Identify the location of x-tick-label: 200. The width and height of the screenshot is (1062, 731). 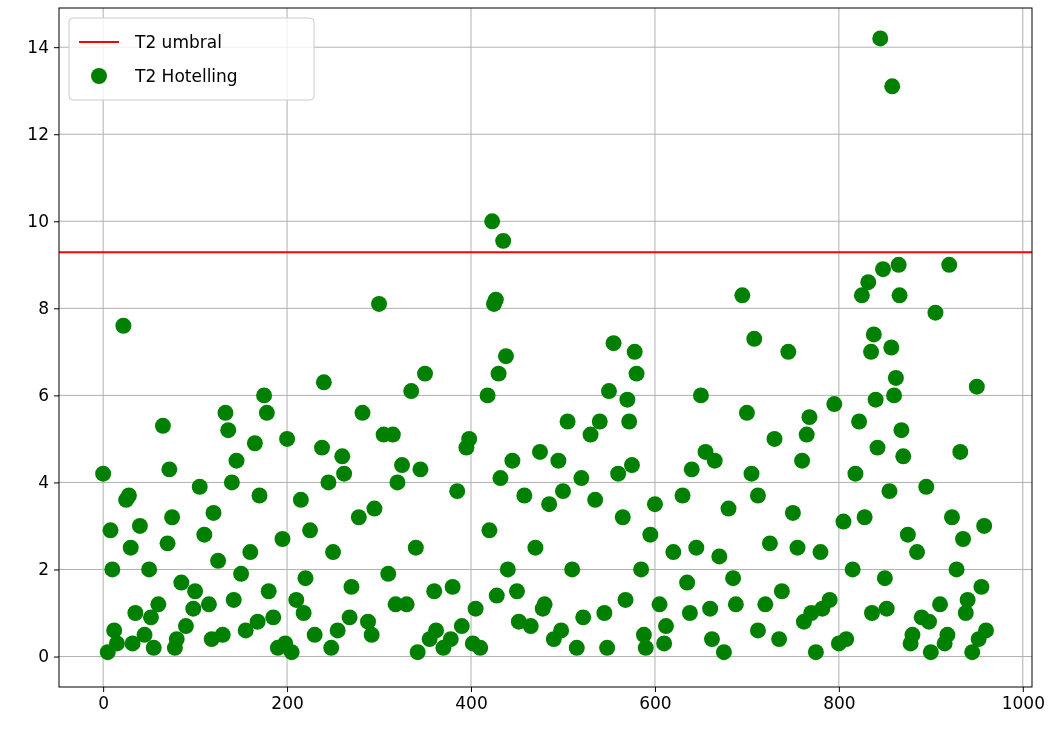
(287, 703).